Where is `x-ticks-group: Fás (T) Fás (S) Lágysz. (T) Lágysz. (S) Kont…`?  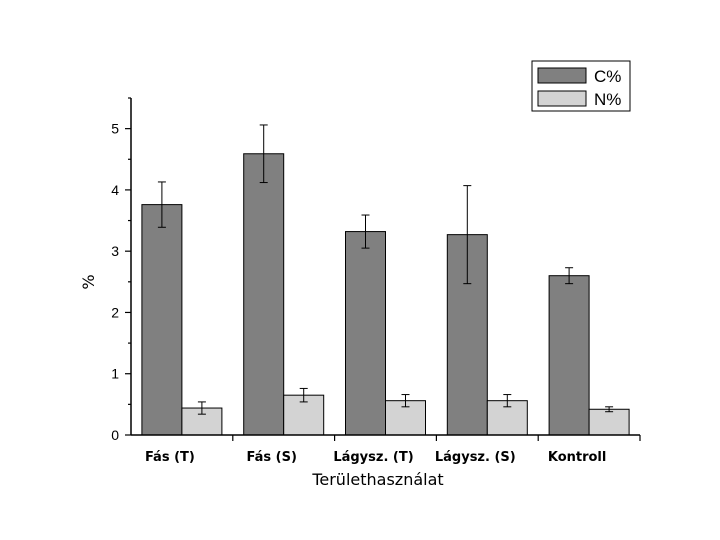
x-ticks-group: Fás (T) Fás (S) Lágysz. (T) Lágysz. (S) Kont… is located at coordinates (393, 450).